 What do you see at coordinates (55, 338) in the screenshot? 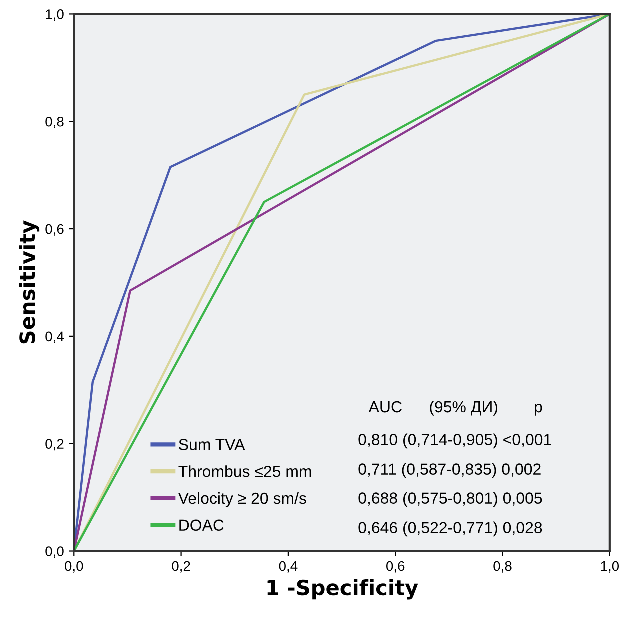
I see `y-tick-label: 0,4` at bounding box center [55, 338].